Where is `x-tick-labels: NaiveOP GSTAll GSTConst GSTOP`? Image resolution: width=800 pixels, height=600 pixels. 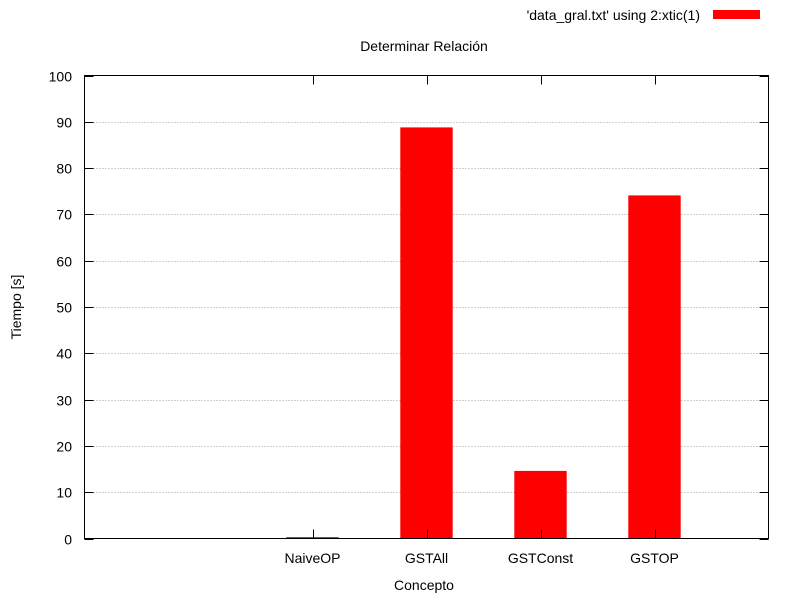 x-tick-labels: NaiveOP GSTAll GSTConst GSTOP is located at coordinates (481, 558).